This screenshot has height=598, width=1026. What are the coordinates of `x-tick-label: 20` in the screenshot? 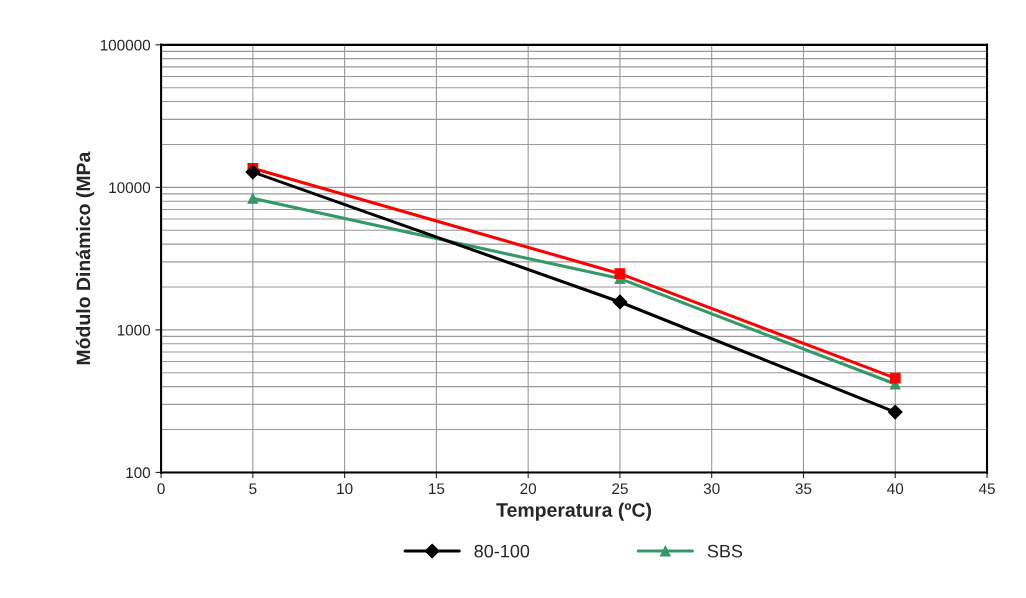 It's located at (528, 489).